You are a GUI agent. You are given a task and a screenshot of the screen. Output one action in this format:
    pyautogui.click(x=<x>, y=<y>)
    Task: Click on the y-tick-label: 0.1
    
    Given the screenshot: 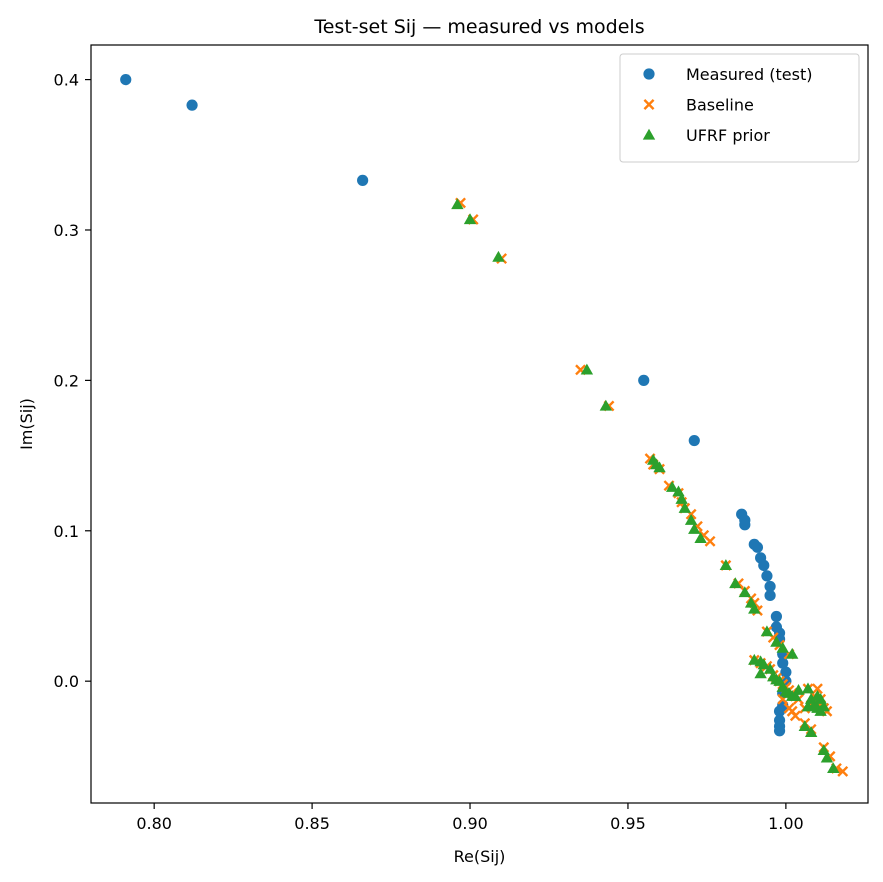 What is the action you would take?
    pyautogui.click(x=66, y=531)
    